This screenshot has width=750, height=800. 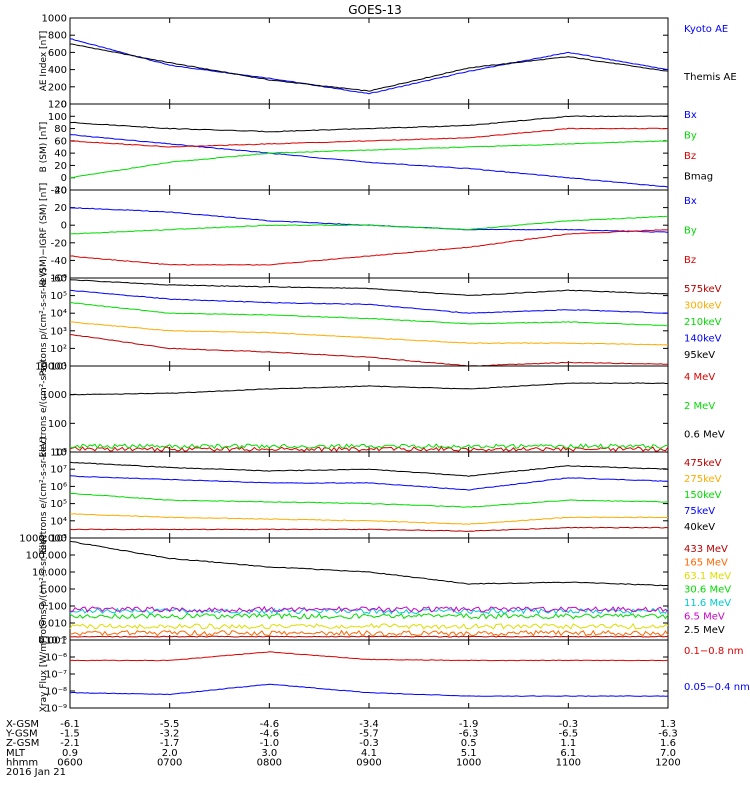 I want to click on x-tick-label: 1.1, so click(x=568, y=743).